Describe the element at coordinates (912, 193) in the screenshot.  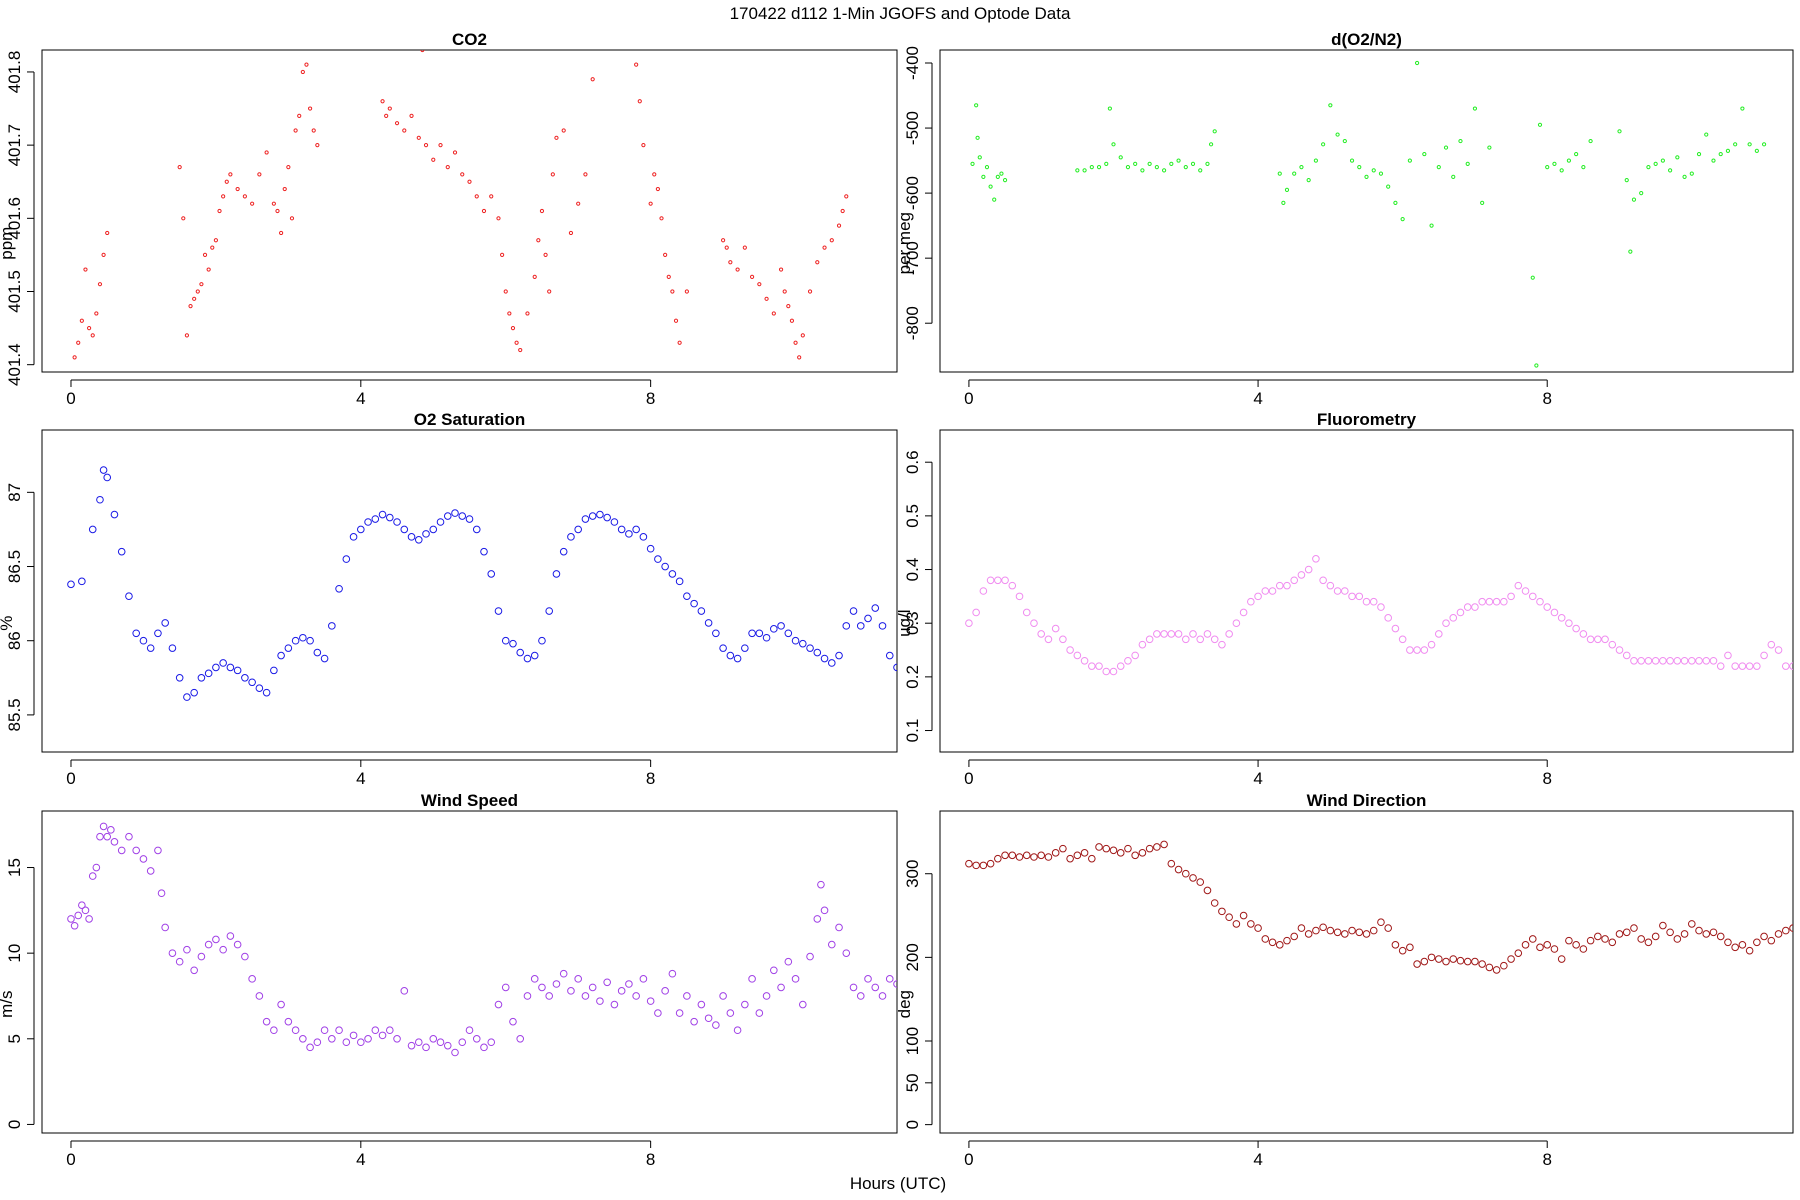
I see `y-tick-label: -600` at that location.